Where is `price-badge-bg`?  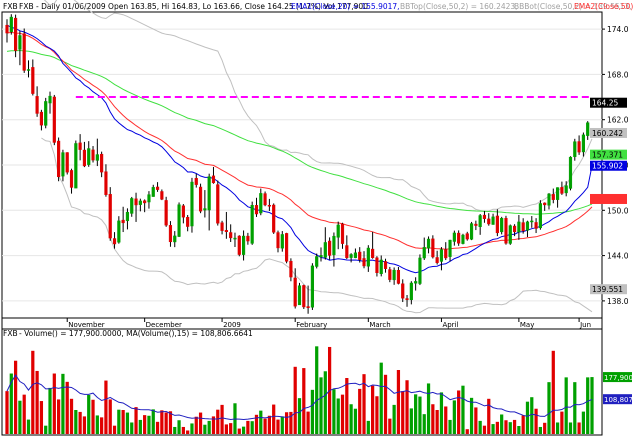
price-badge-bg is located at coordinates (608, 289).